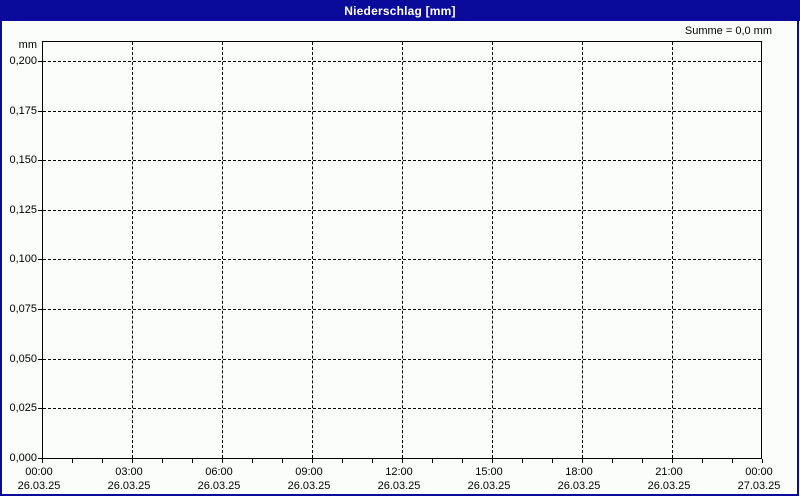  What do you see at coordinates (23, 458) in the screenshot?
I see `y-tick-label: 0,000` at bounding box center [23, 458].